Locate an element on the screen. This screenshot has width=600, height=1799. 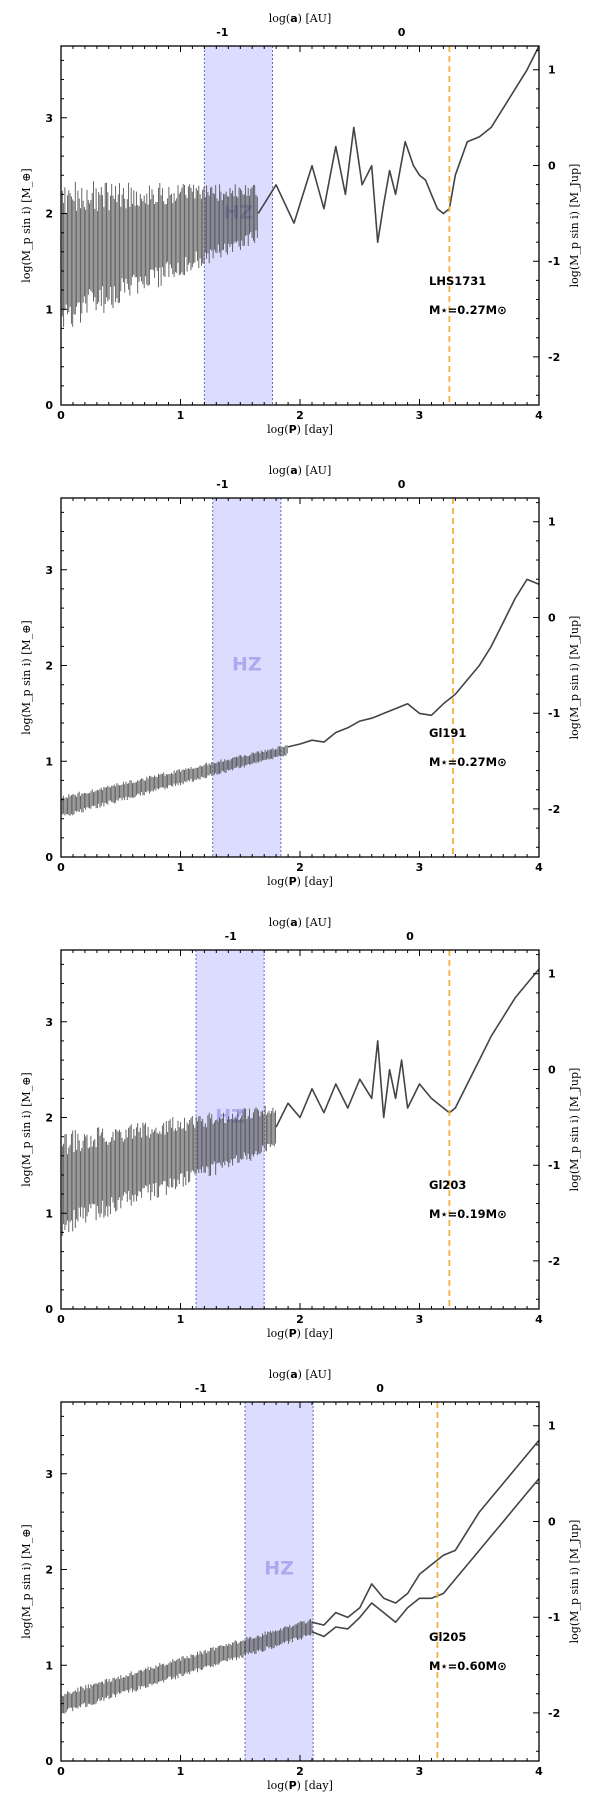
star-mass: M⋆=0.19M⊙ is located at coordinates (468, 1214).